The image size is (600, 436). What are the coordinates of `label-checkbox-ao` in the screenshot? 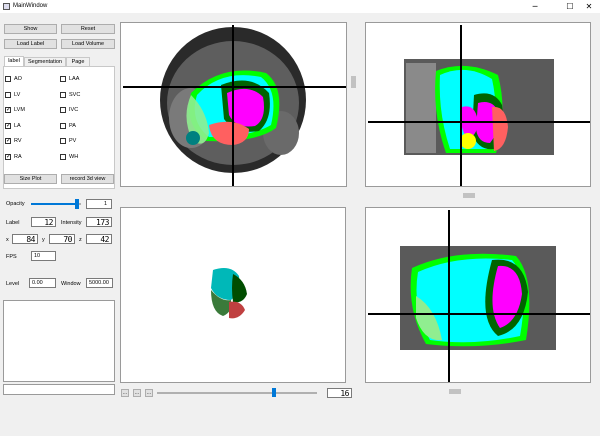 It's located at (8, 79).